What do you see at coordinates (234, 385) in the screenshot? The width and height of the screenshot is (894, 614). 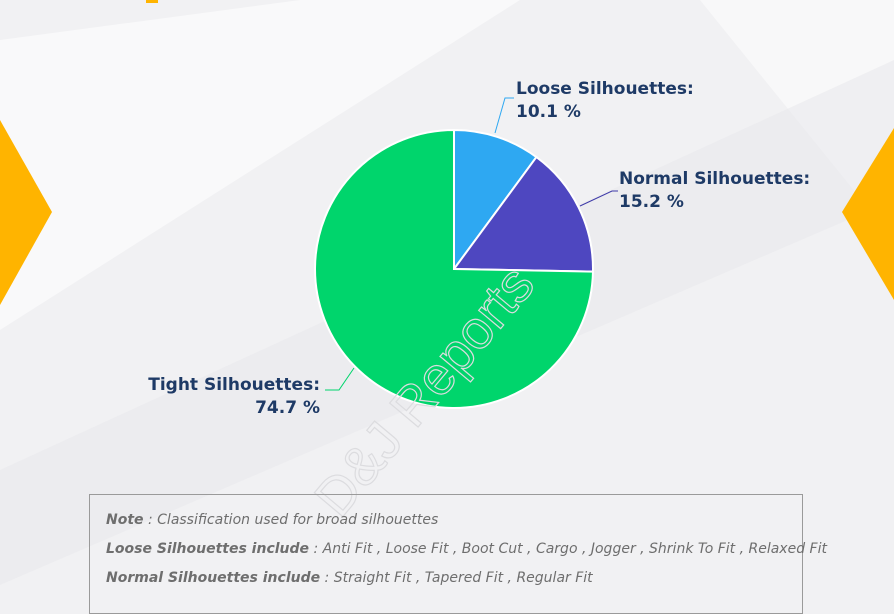 I see `slice-label-3: Tight Silhouettes:` at bounding box center [234, 385].